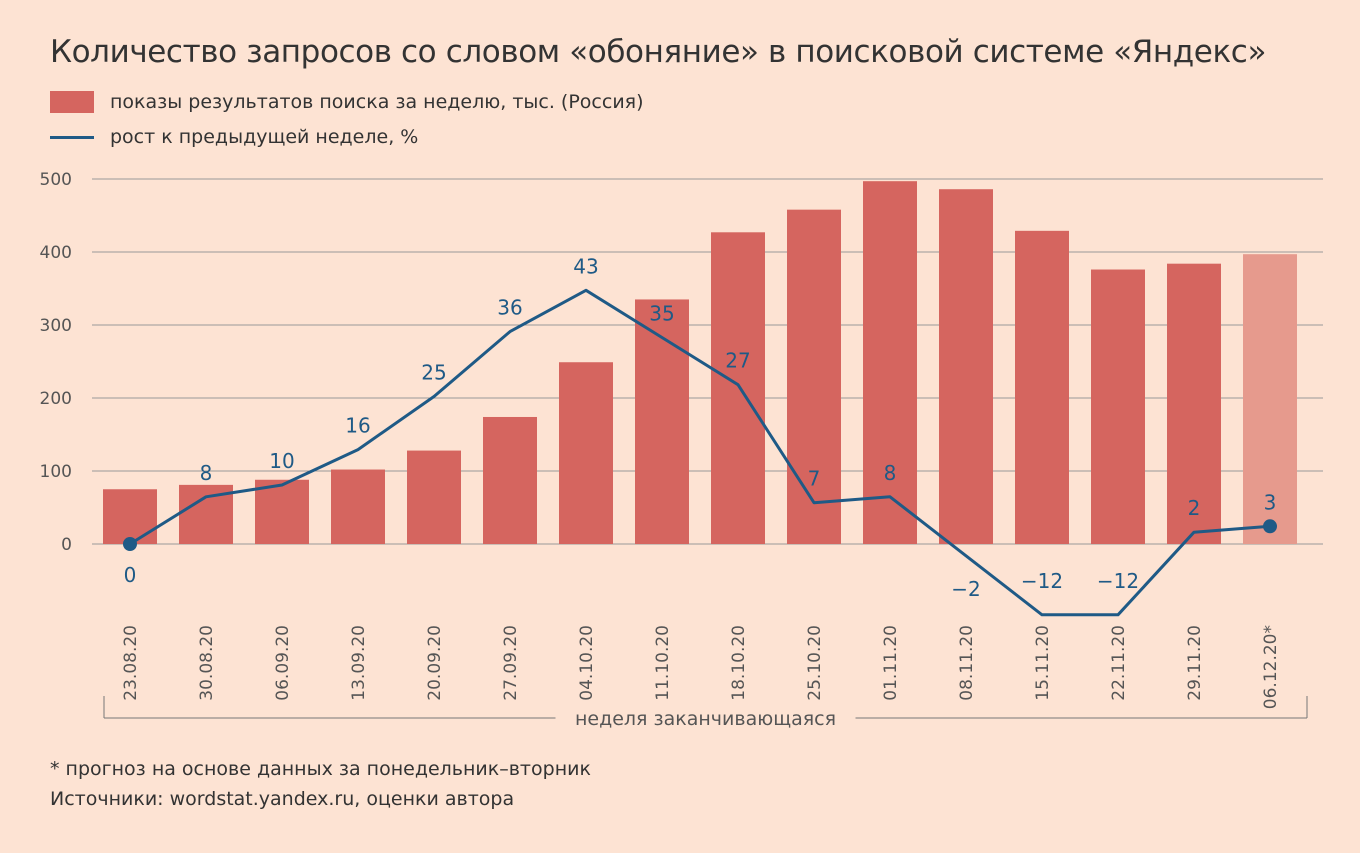 The image size is (1360, 853). I want to click on x-tick-label: 01.11.20, so click(891, 663).